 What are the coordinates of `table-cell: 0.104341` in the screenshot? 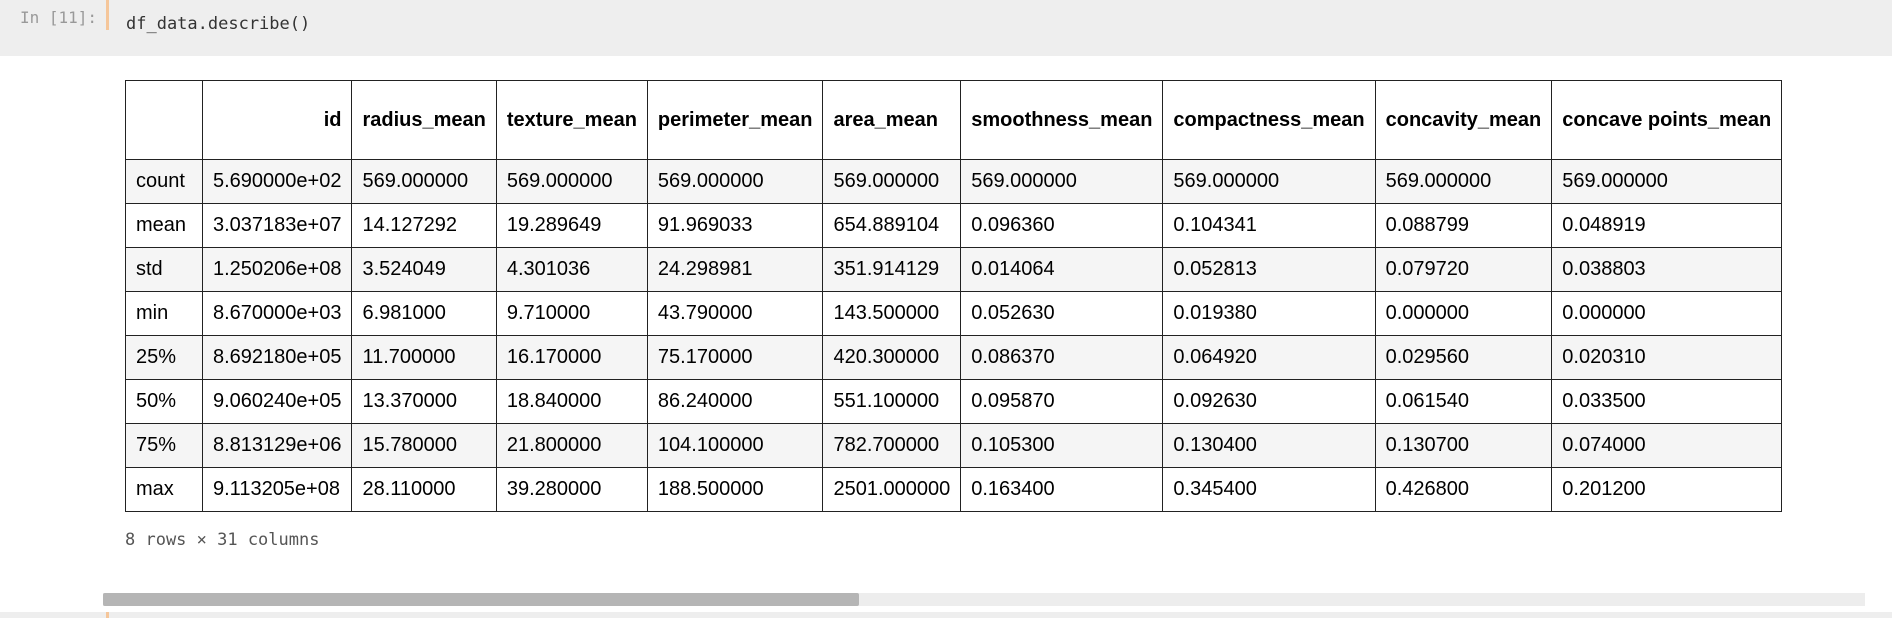 It's located at (1269, 225).